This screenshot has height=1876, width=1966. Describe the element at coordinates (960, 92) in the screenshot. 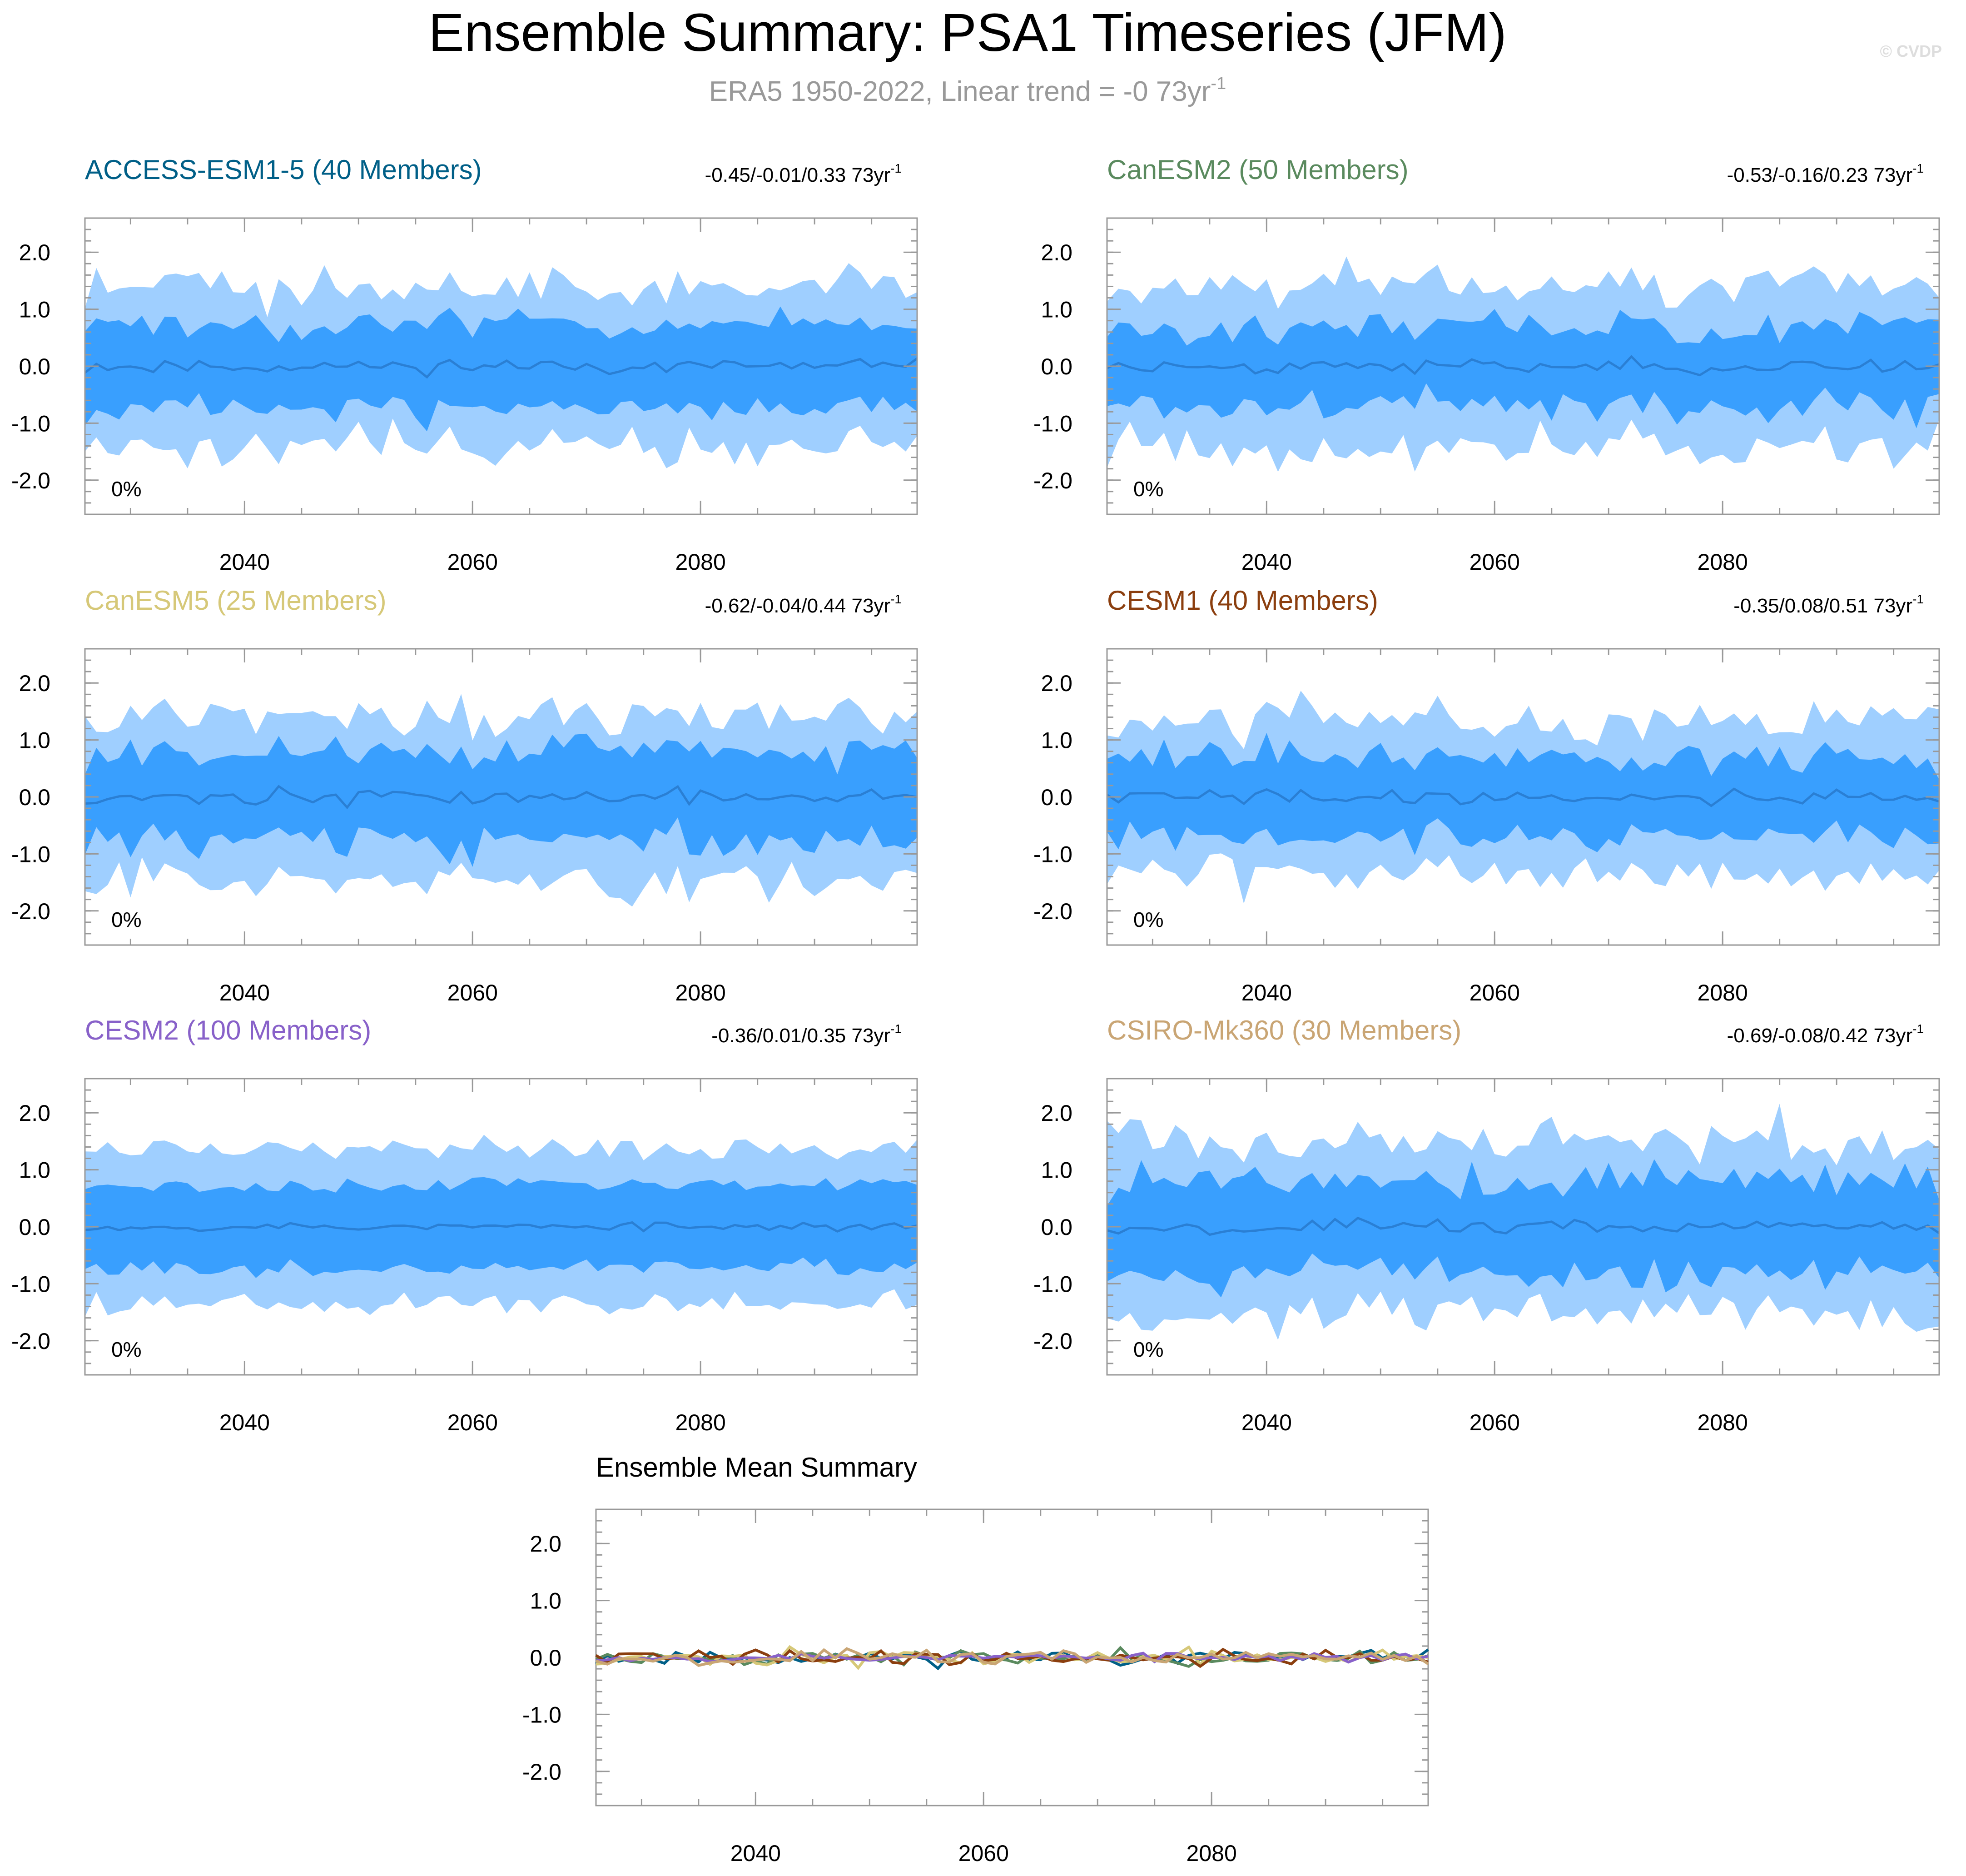

I see `subtitle-main: ERA5 1950-2022, Linear trend = -0 73yr` at that location.